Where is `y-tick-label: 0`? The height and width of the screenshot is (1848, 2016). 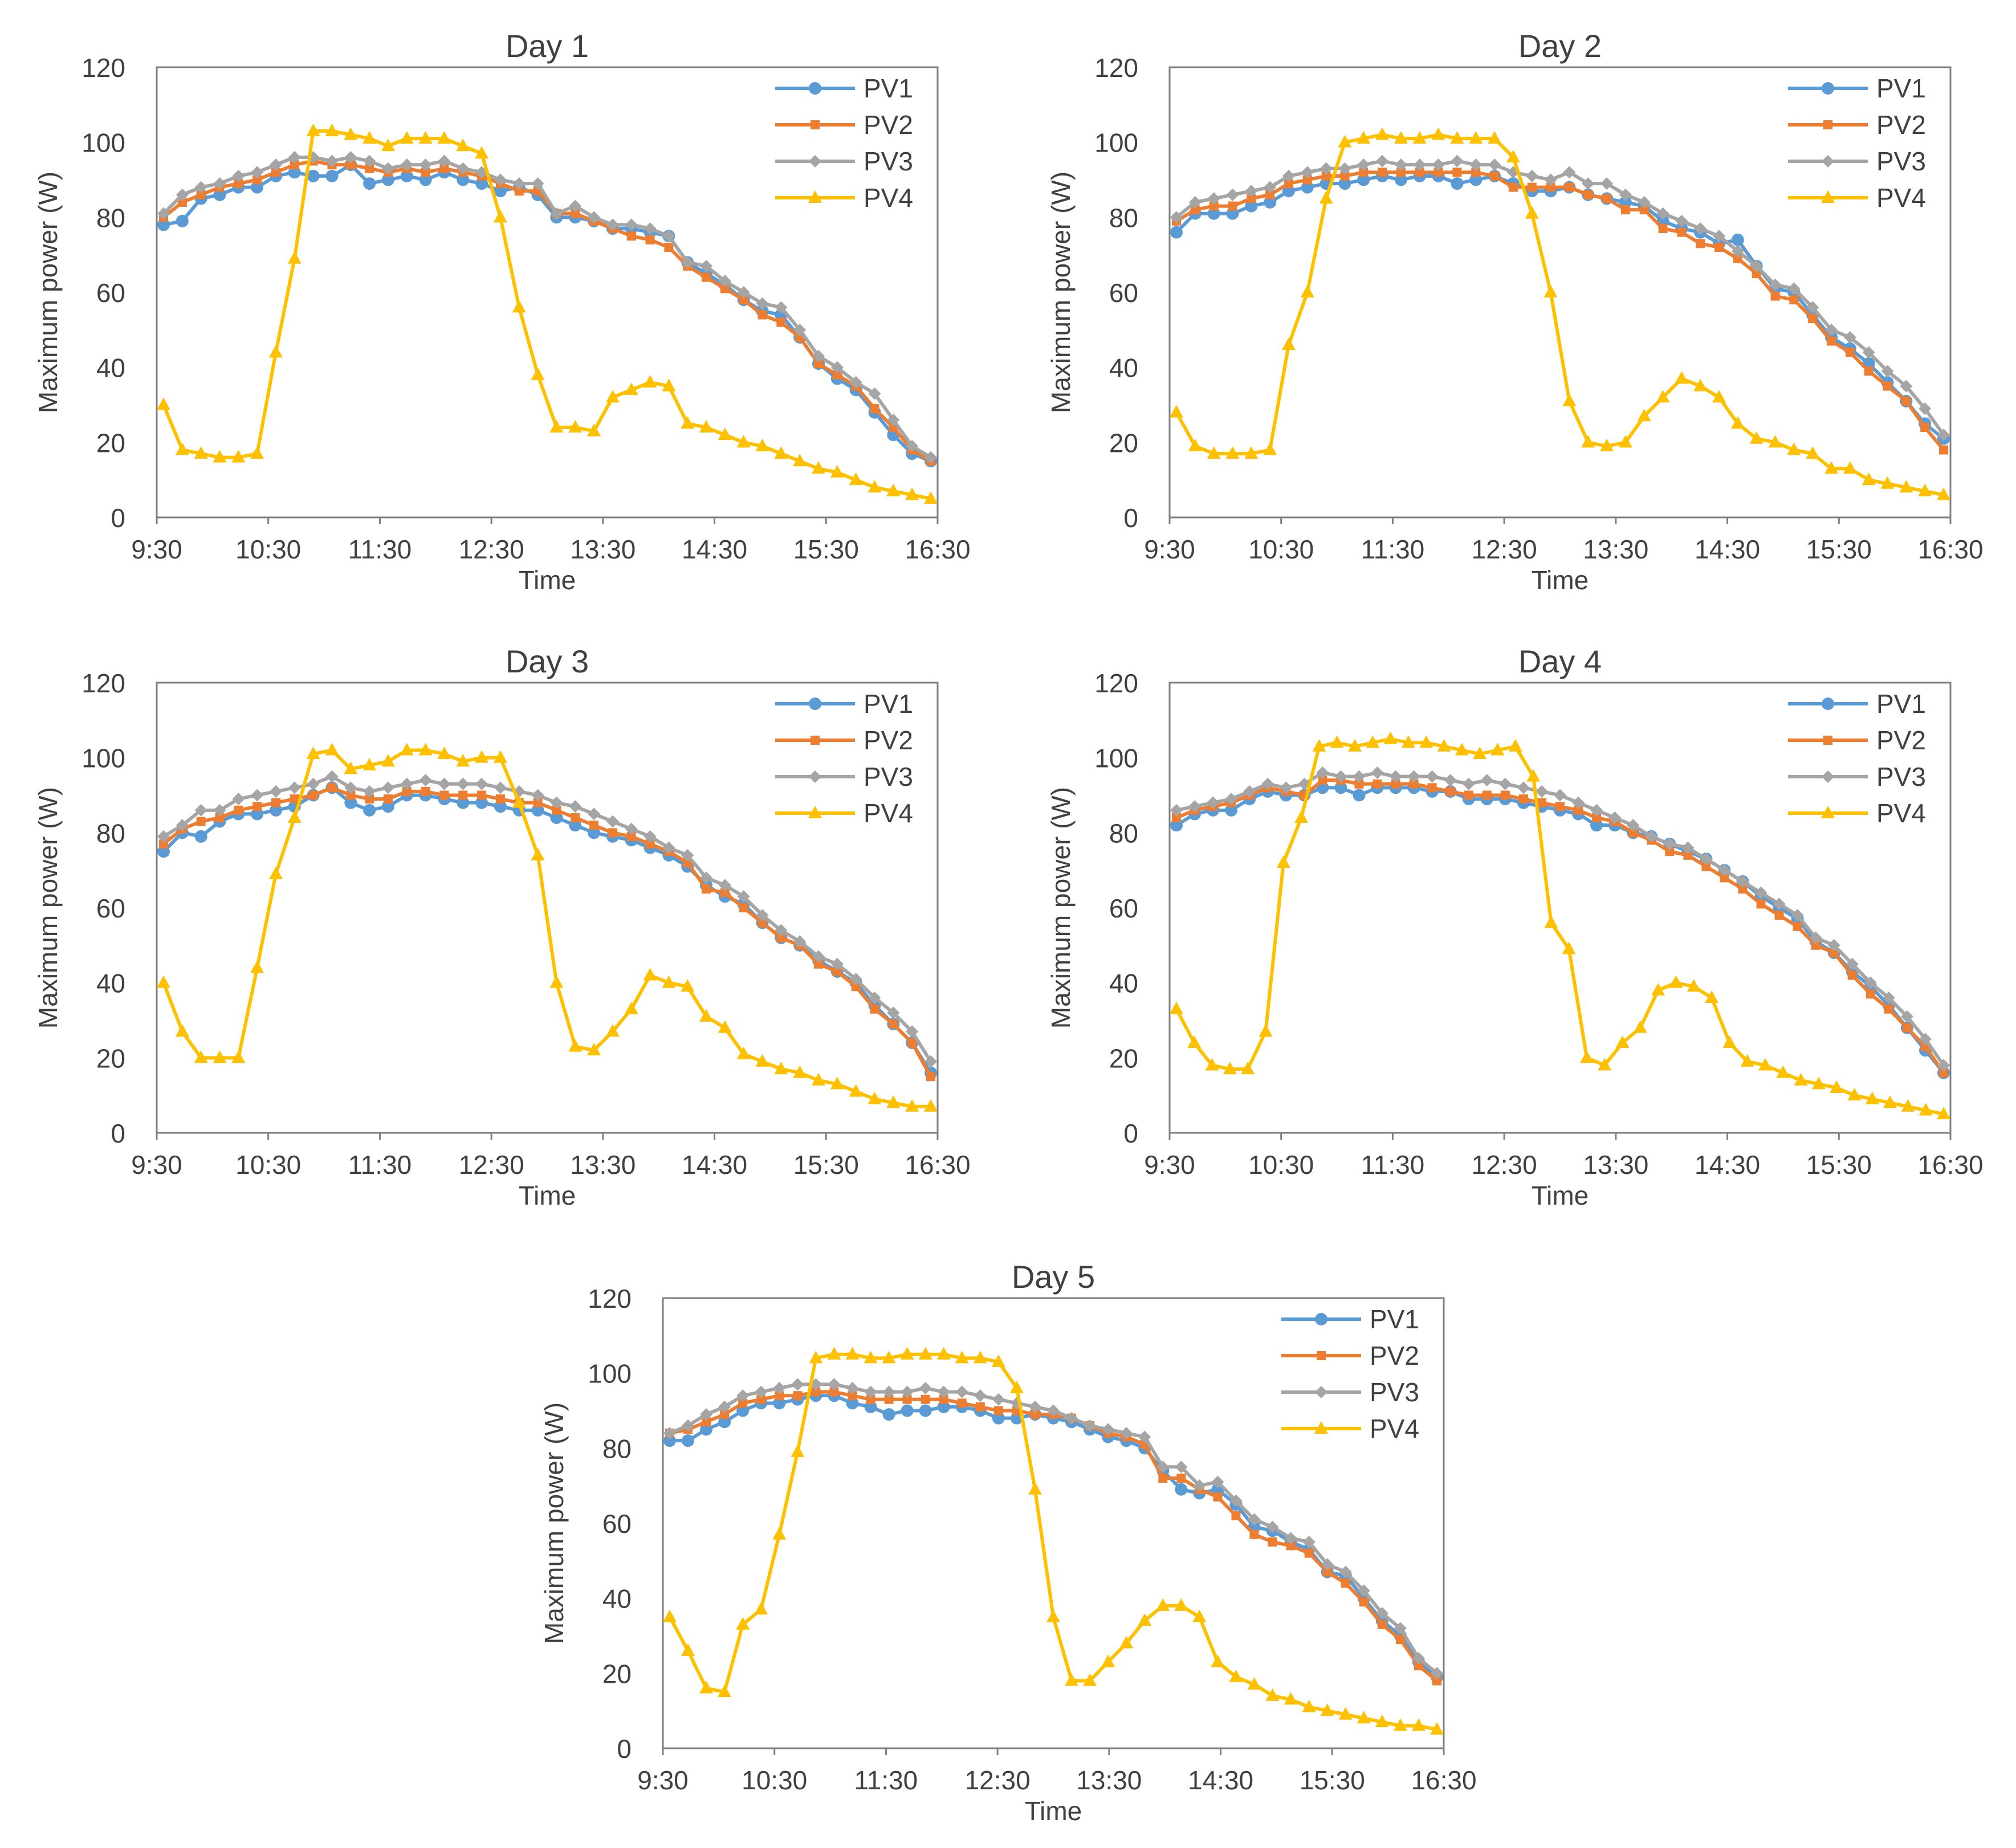 y-tick-label: 0 is located at coordinates (1130, 1133).